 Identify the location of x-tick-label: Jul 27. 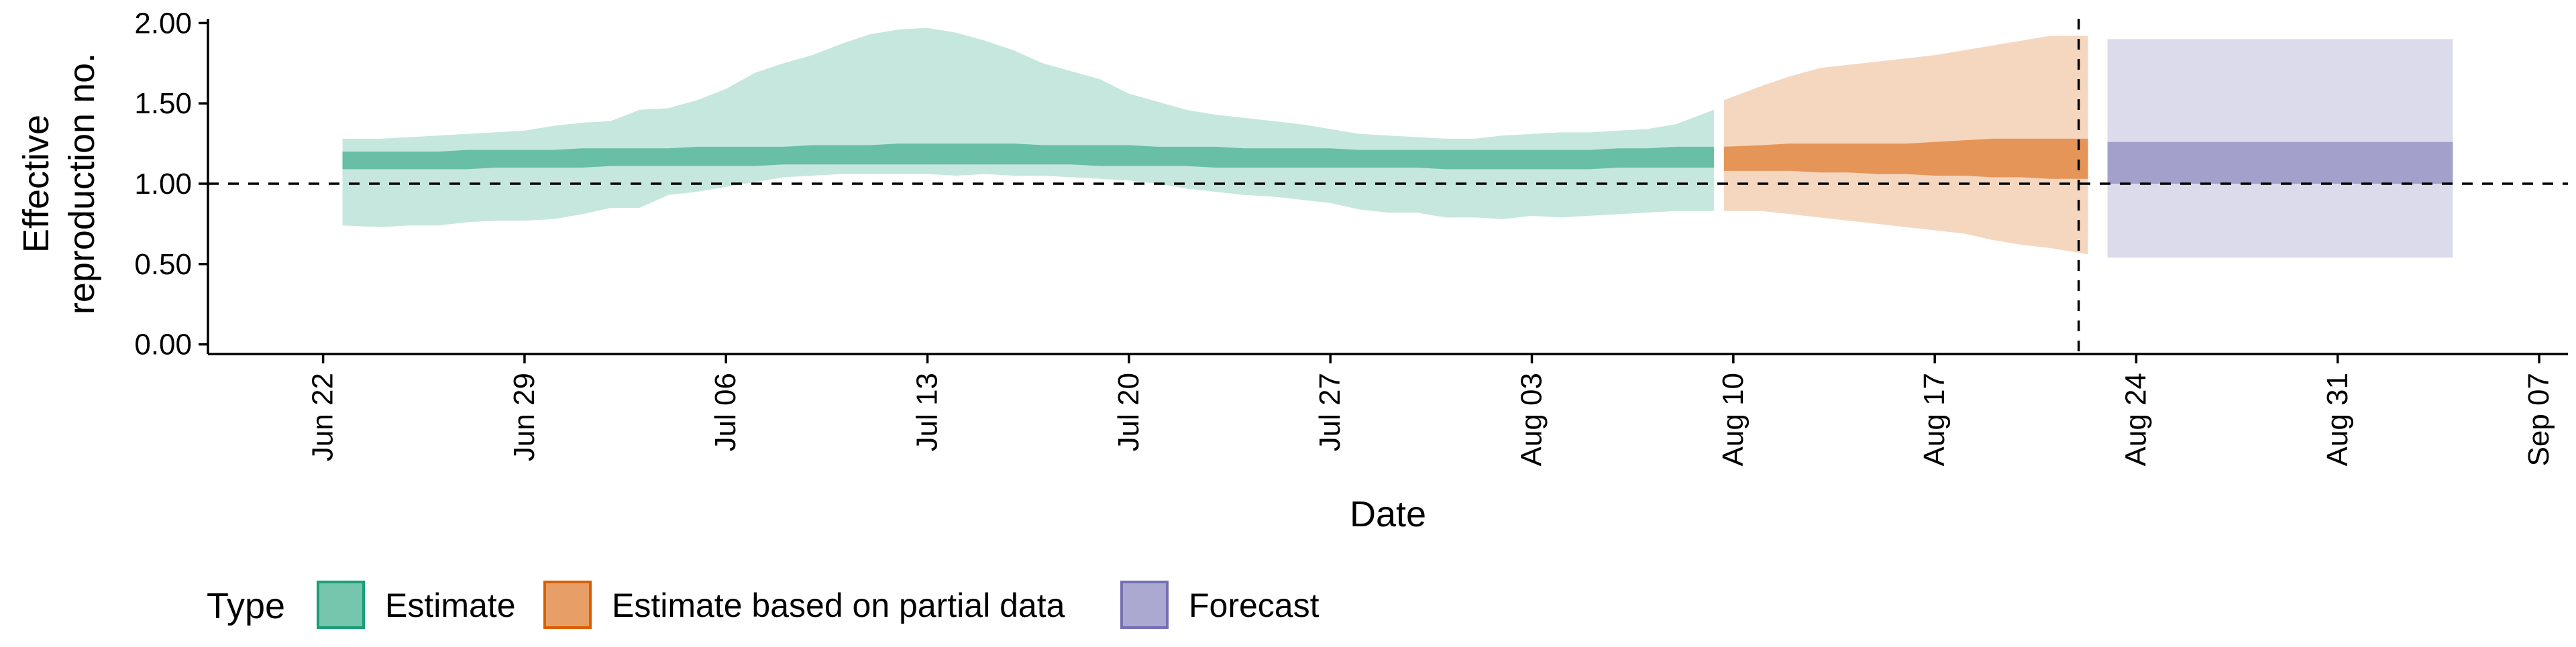
(1329, 412).